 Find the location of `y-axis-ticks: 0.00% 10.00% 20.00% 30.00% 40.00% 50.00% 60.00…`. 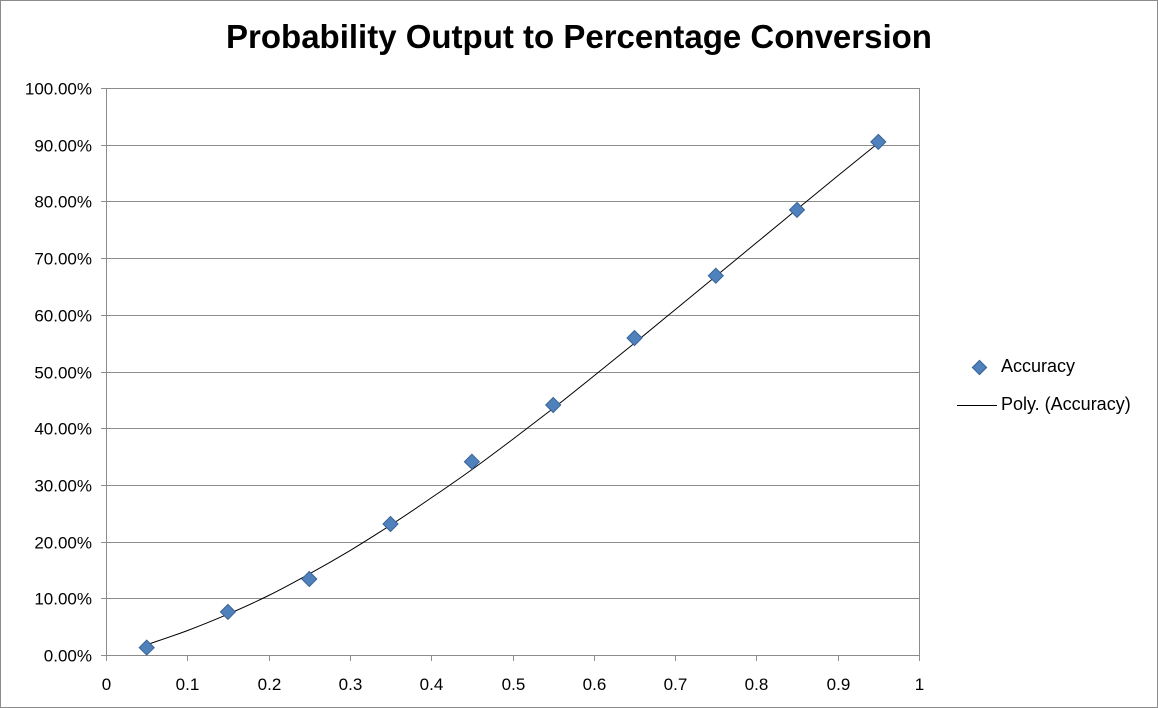

y-axis-ticks: 0.00% 10.00% 20.00% 30.00% 40.00% 50.00% 60.00… is located at coordinates (65, 373).